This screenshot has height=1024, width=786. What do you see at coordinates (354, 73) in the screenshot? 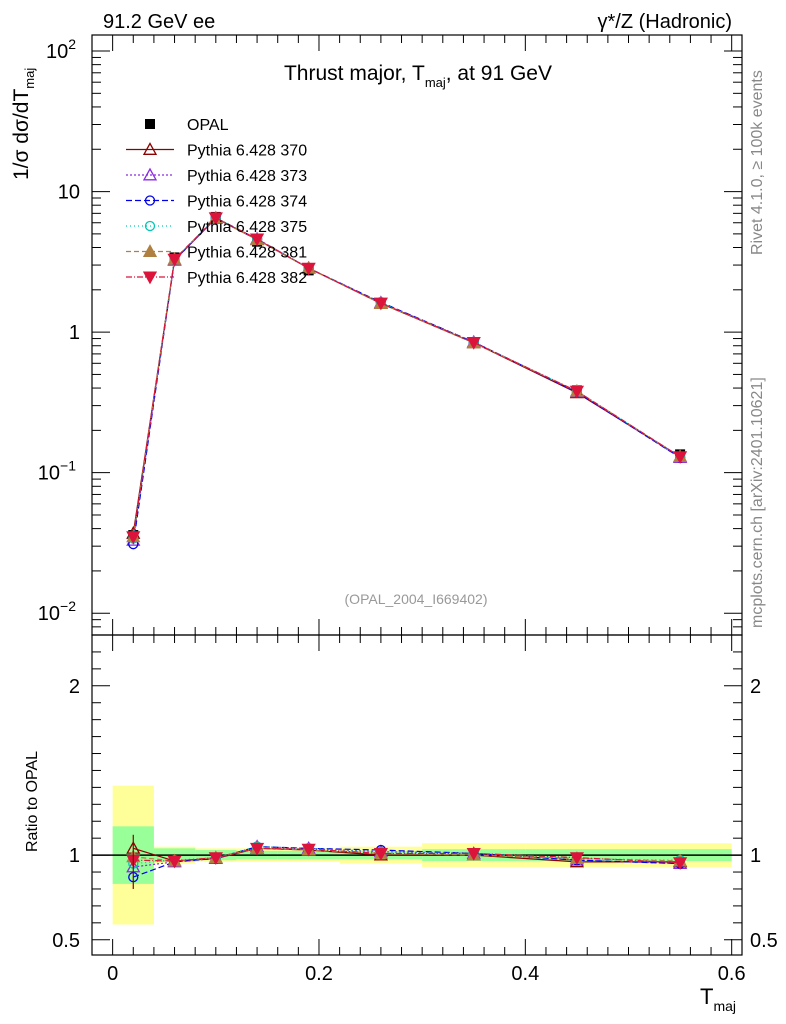
I see `plot-title-main: Thrust major, T` at bounding box center [354, 73].